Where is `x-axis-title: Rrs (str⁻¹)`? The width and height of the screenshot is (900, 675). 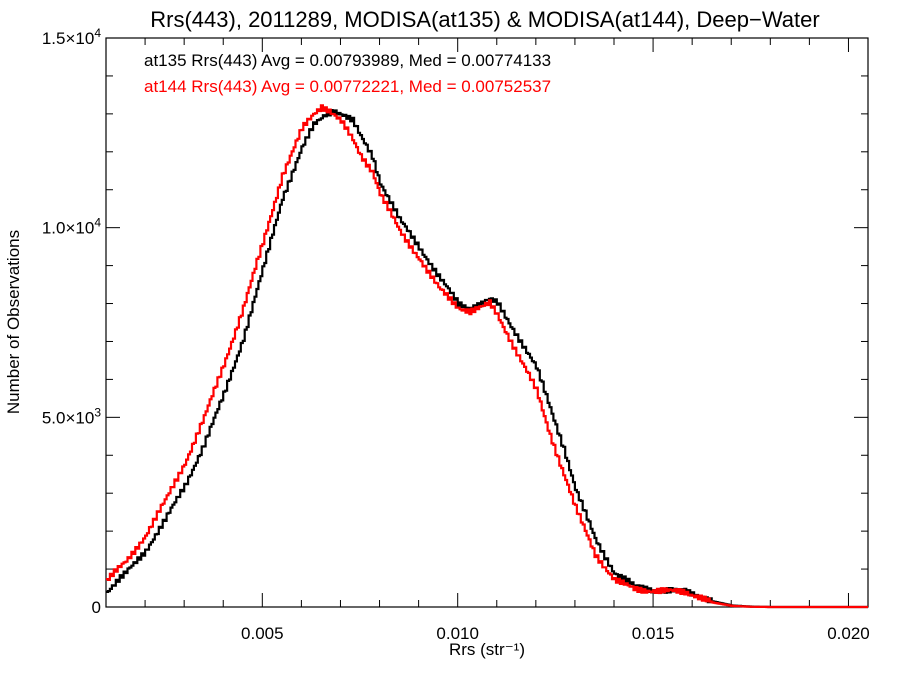
x-axis-title: Rrs (str⁻¹) is located at coordinates (487, 649).